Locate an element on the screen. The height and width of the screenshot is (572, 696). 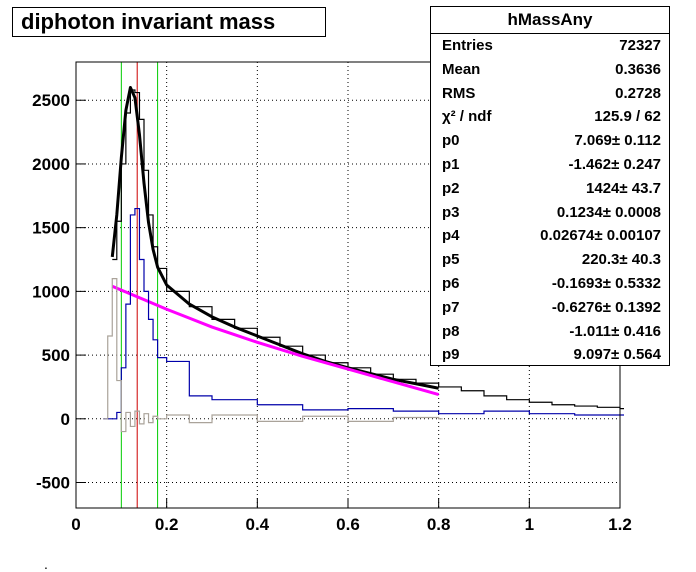
chart-title: diphoton invariant mass is located at coordinates (169, 22).